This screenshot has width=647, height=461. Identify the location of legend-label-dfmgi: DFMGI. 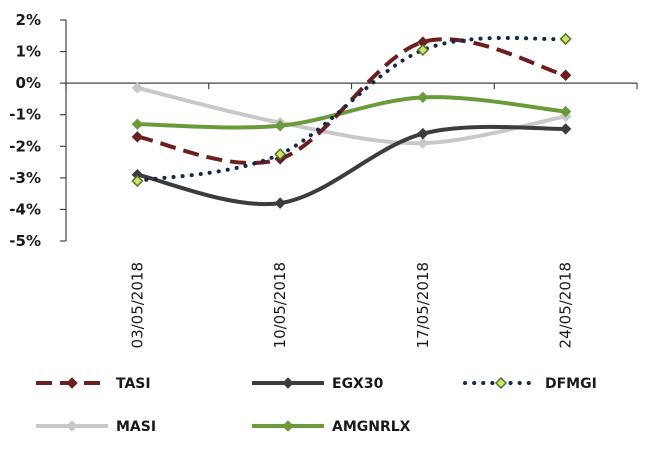
(571, 384).